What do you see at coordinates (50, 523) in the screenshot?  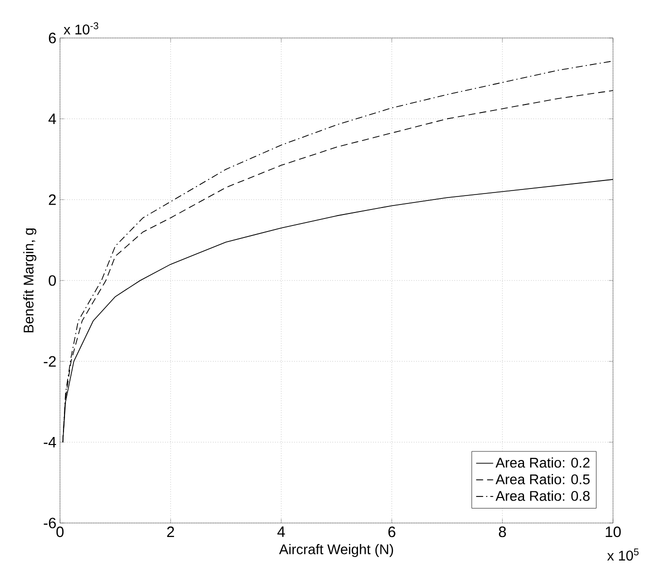 I see `y-tick-label: -6` at bounding box center [50, 523].